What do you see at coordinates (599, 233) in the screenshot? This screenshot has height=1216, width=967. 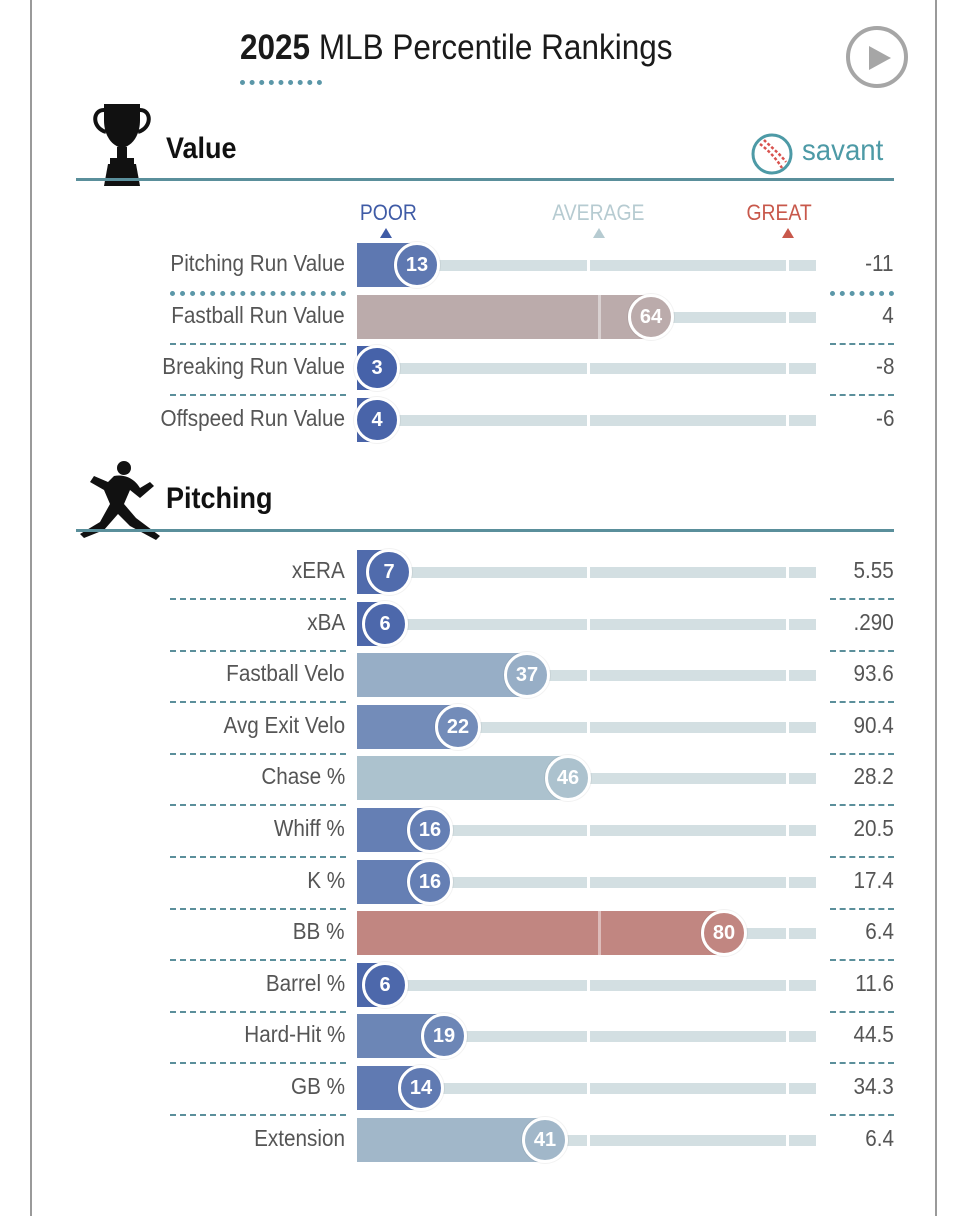 I see `scale-average-arrow` at bounding box center [599, 233].